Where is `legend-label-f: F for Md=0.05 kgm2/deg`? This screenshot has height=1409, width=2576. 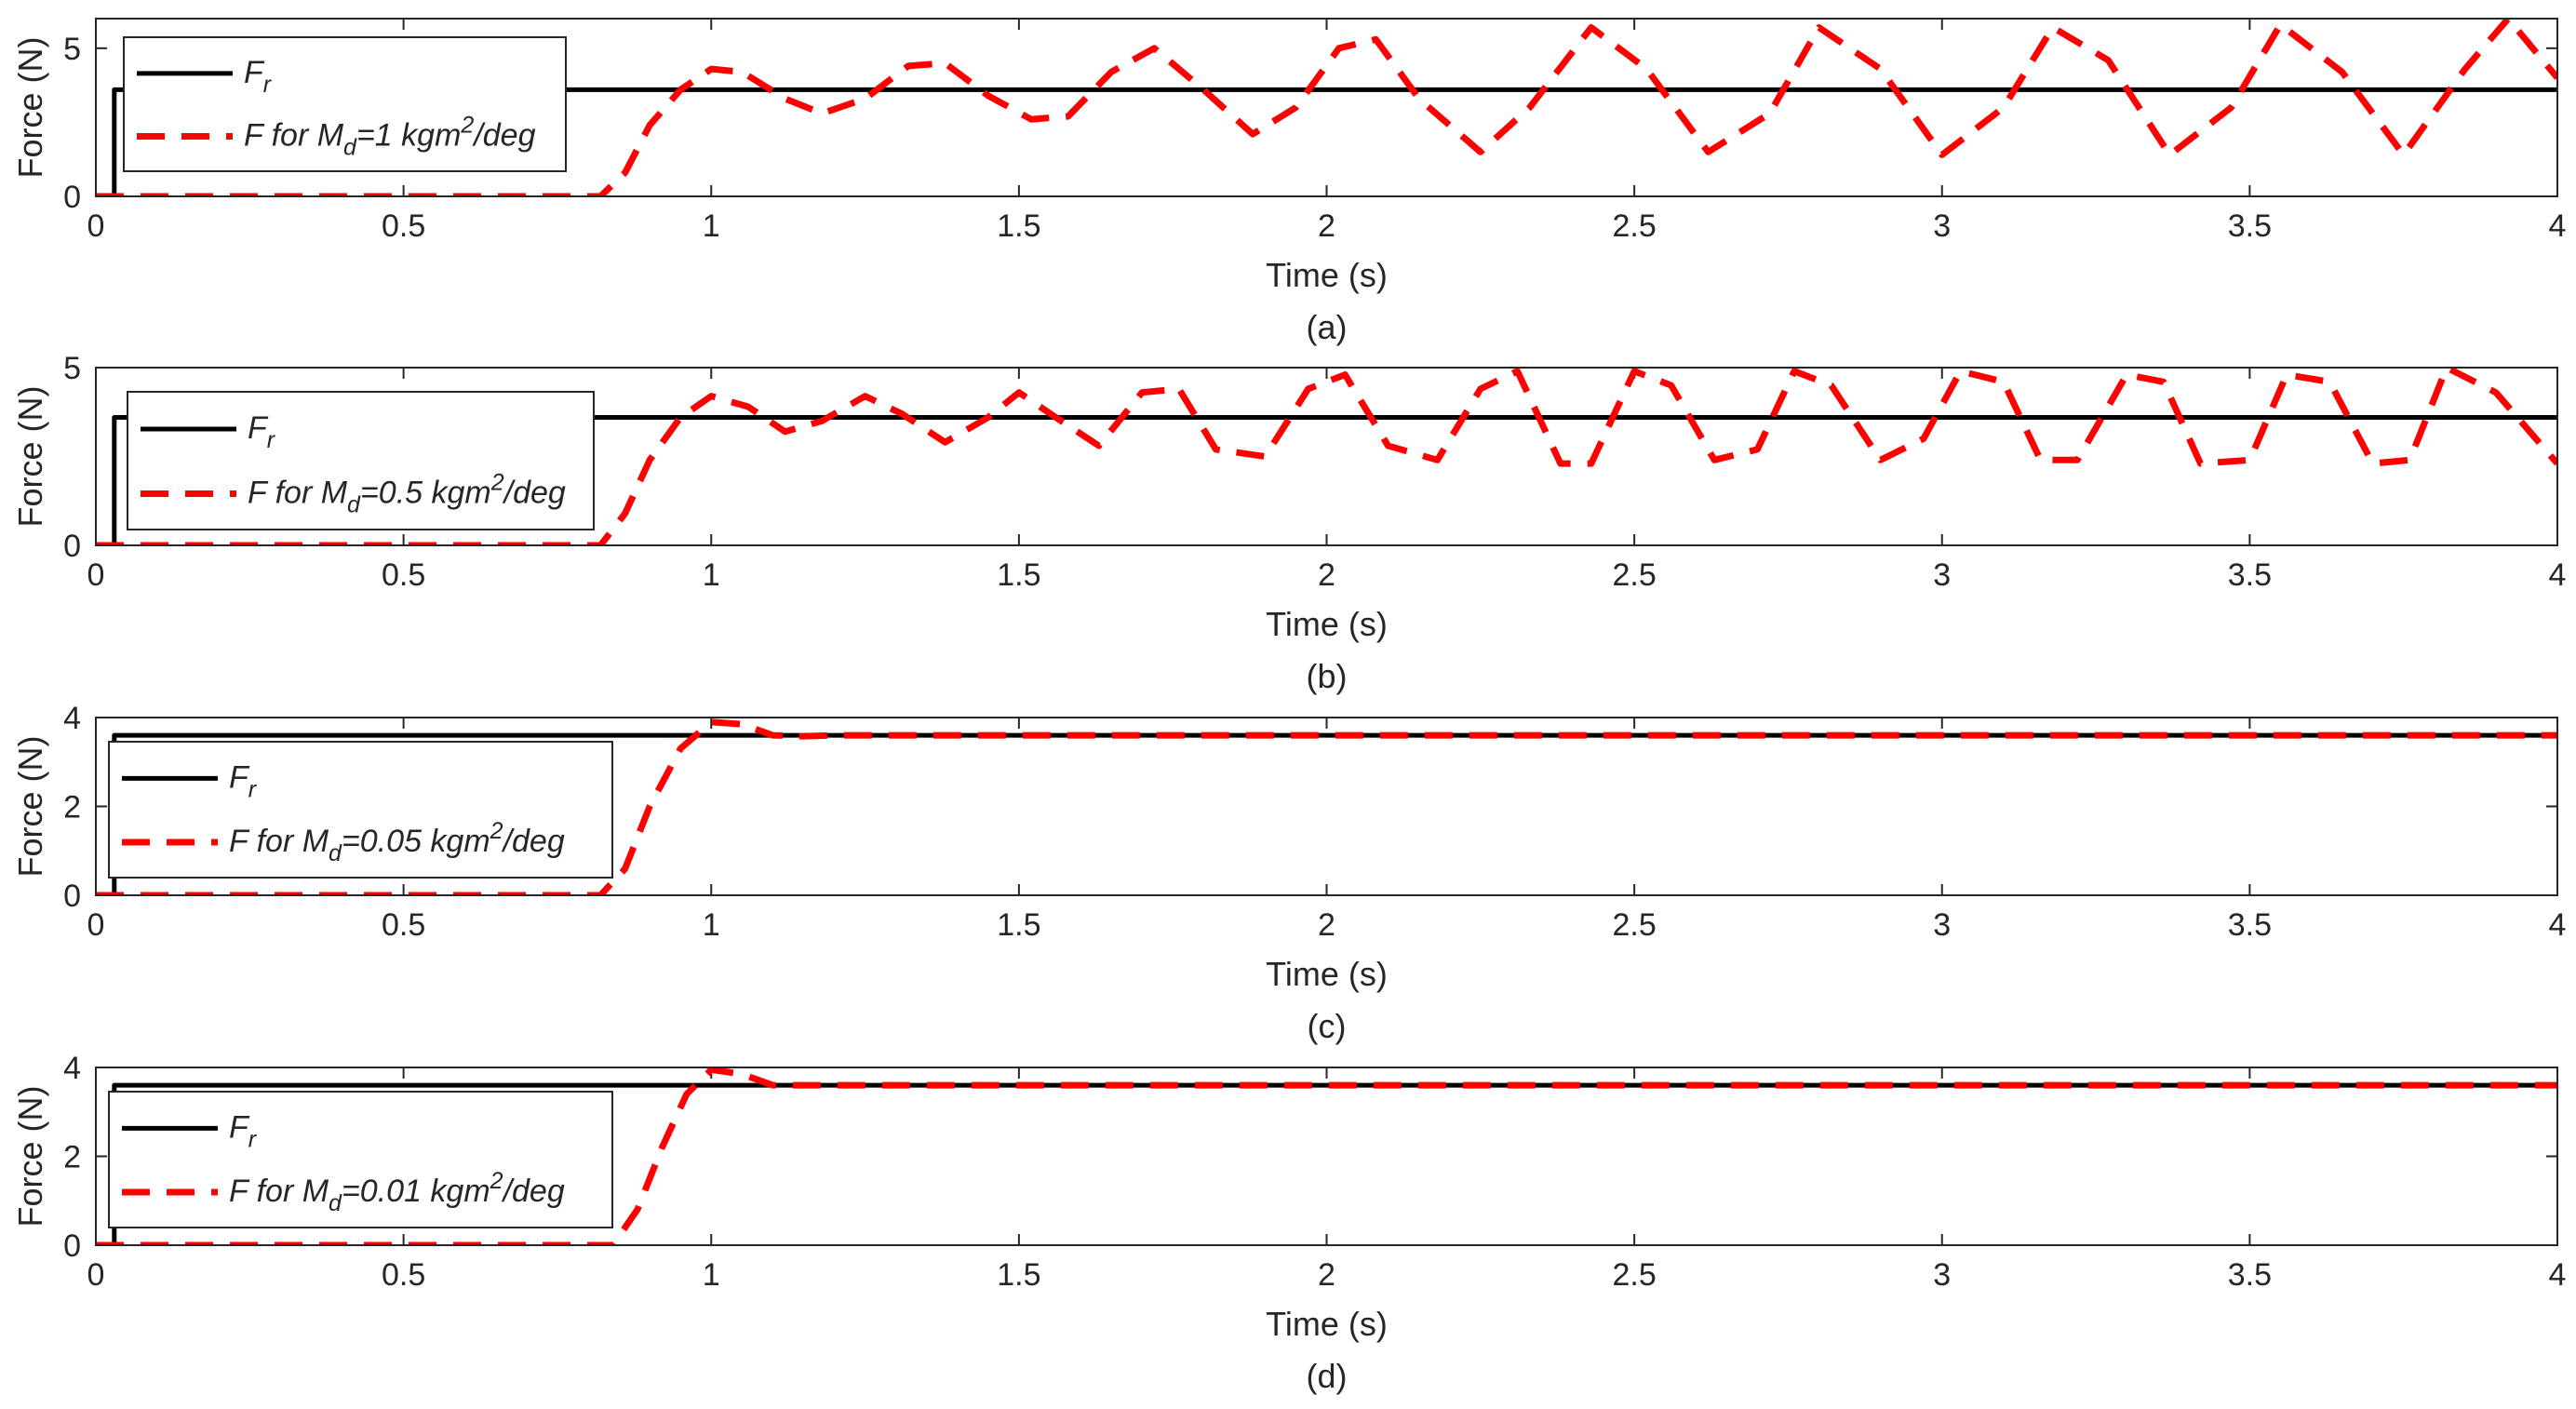 legend-label-f: F for Md=0.05 kgm2/deg is located at coordinates (397, 842).